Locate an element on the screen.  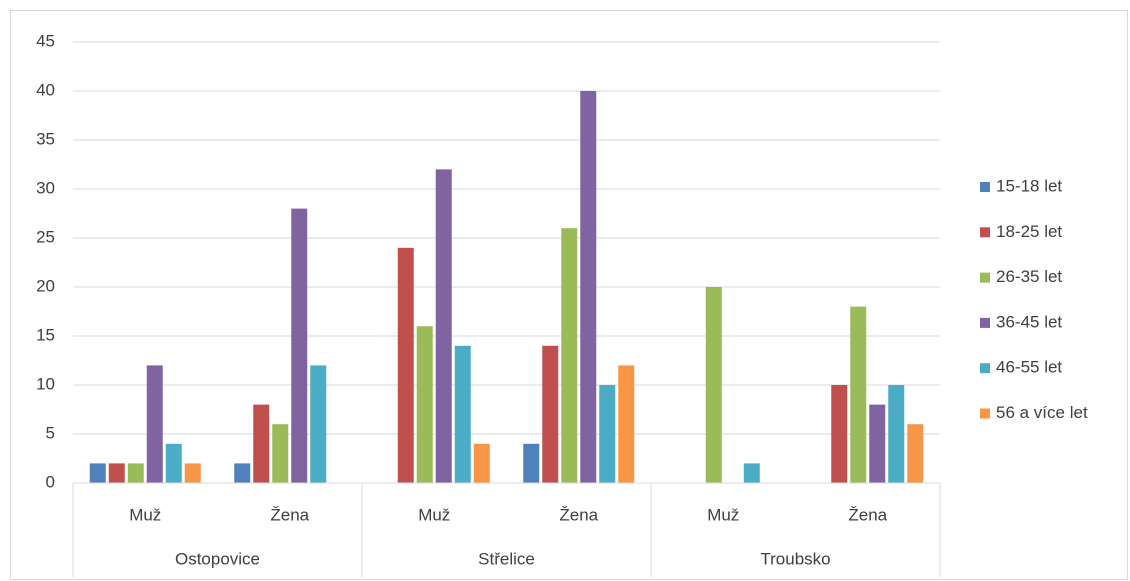
y-tick-label: 0 is located at coordinates (50, 481).